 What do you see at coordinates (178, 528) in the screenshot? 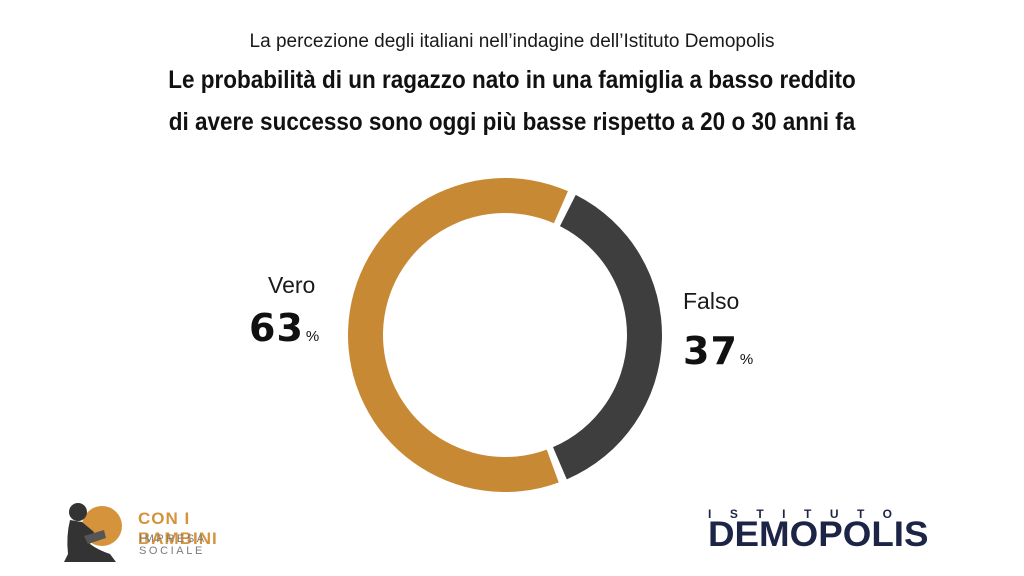
I see `con-i-bambini-title: CON I BAMBINI` at bounding box center [178, 528].